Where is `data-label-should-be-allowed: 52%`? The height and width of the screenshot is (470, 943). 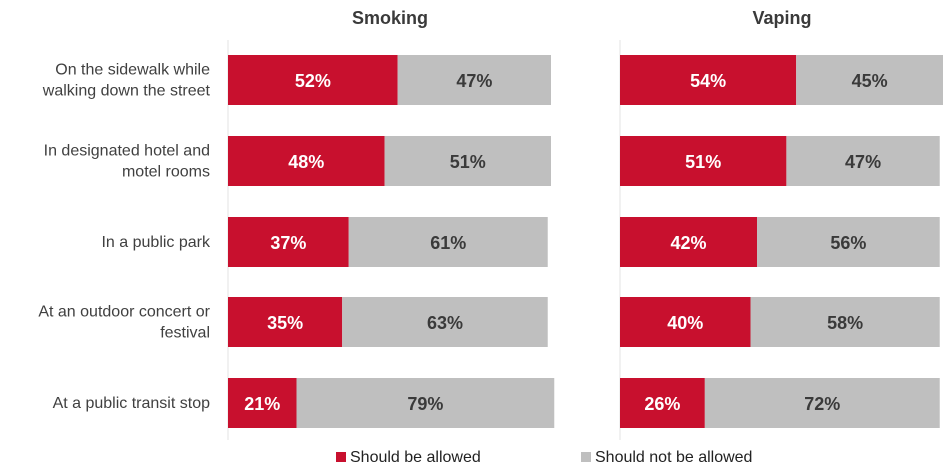 data-label-should-be-allowed: 52% is located at coordinates (313, 81).